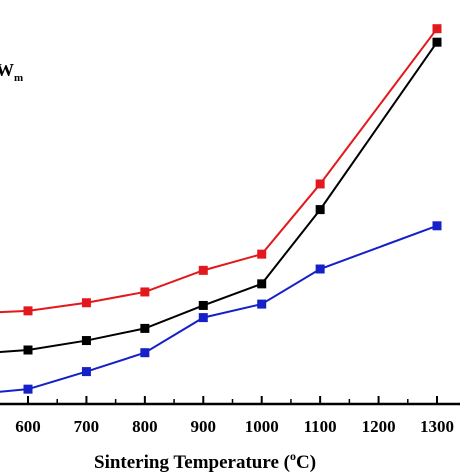 Image resolution: width=474 pixels, height=474 pixels. Describe the element at coordinates (379, 426) in the screenshot. I see `x-tick-label: 1200` at that location.